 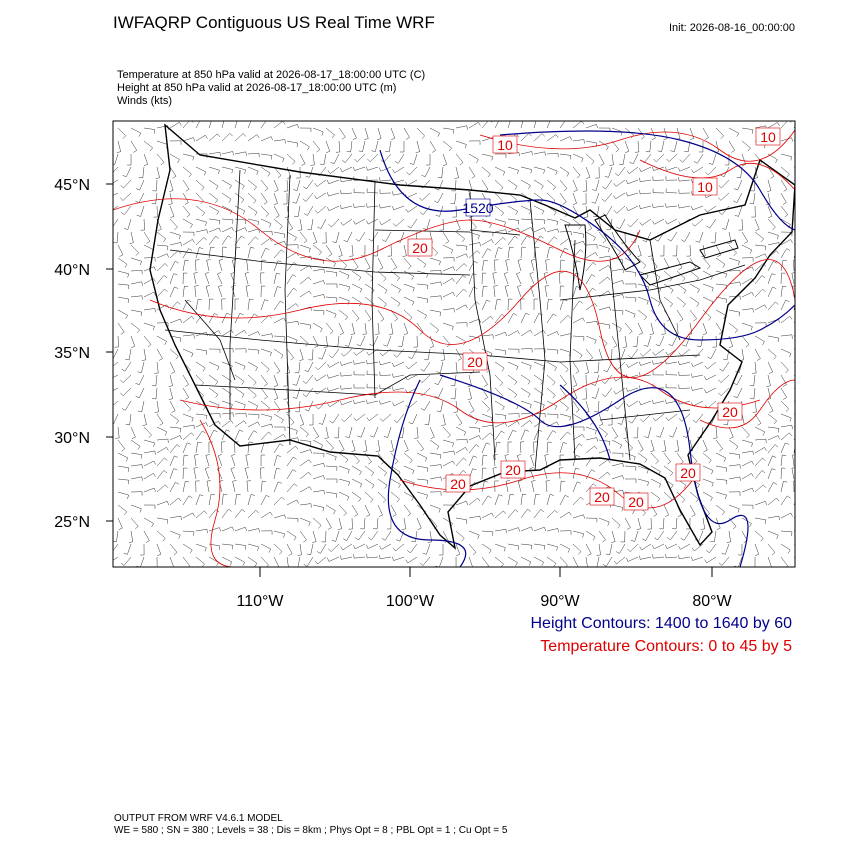 What do you see at coordinates (636, 502) in the screenshot?
I see `contour-label: 20` at bounding box center [636, 502].